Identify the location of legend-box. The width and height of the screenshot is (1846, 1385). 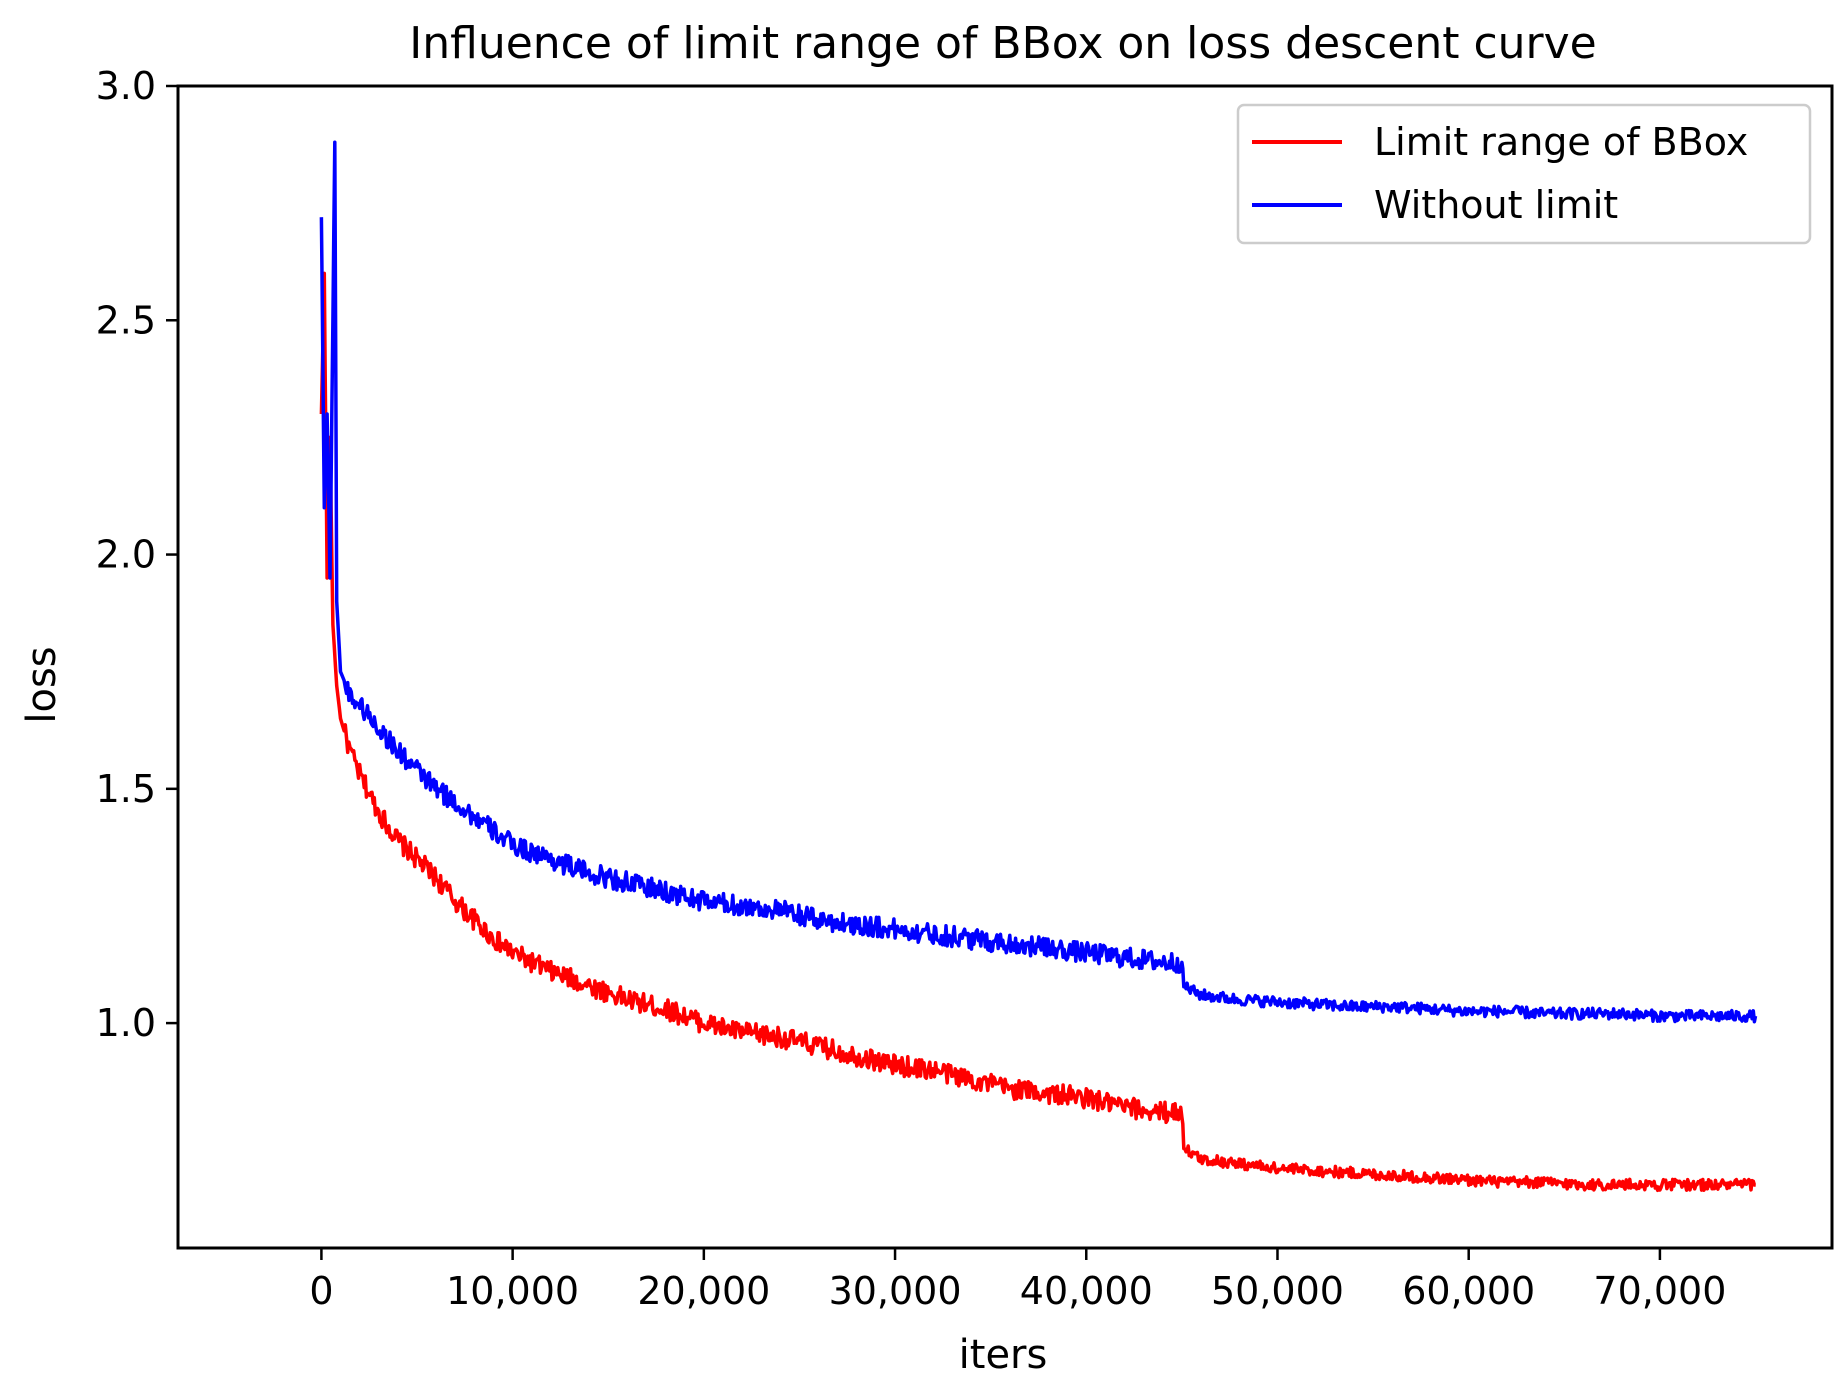
(1524, 174).